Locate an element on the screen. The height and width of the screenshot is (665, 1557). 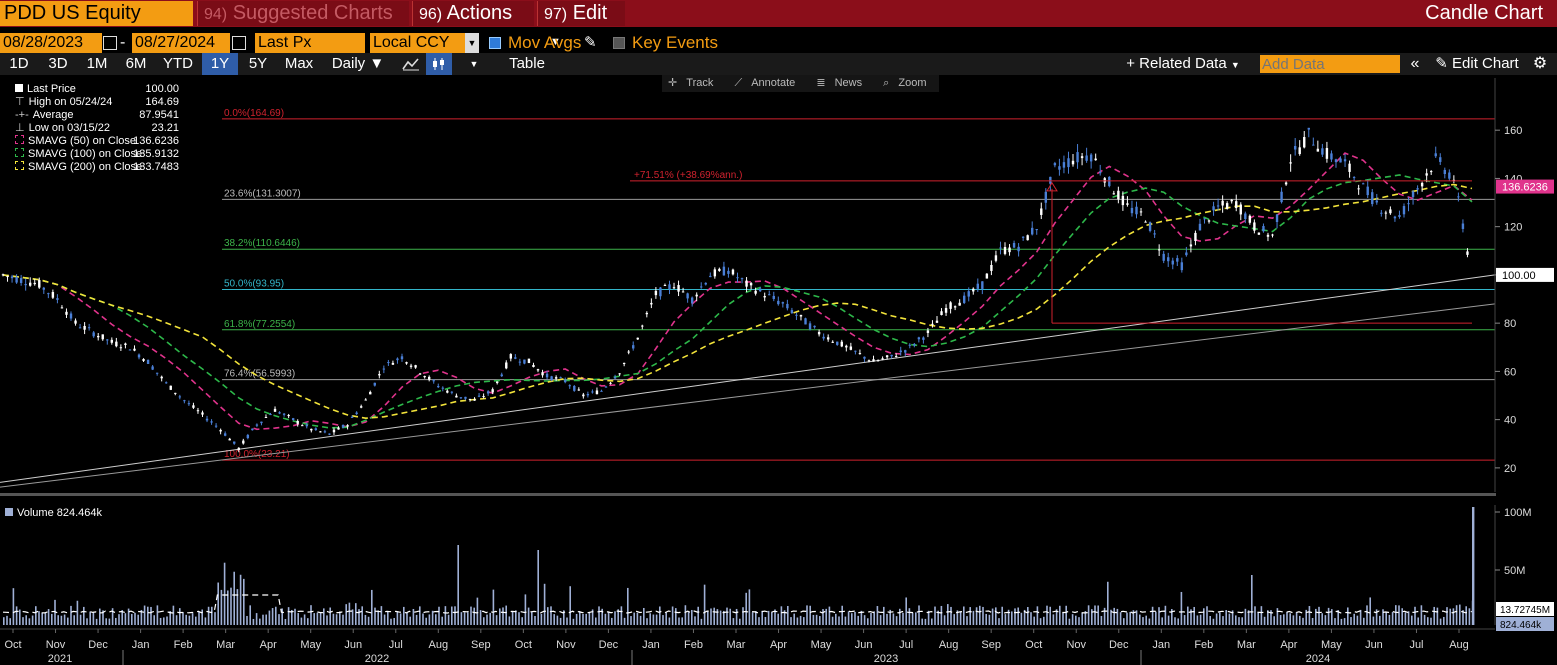
line-chart-icon is located at coordinates (411, 64).